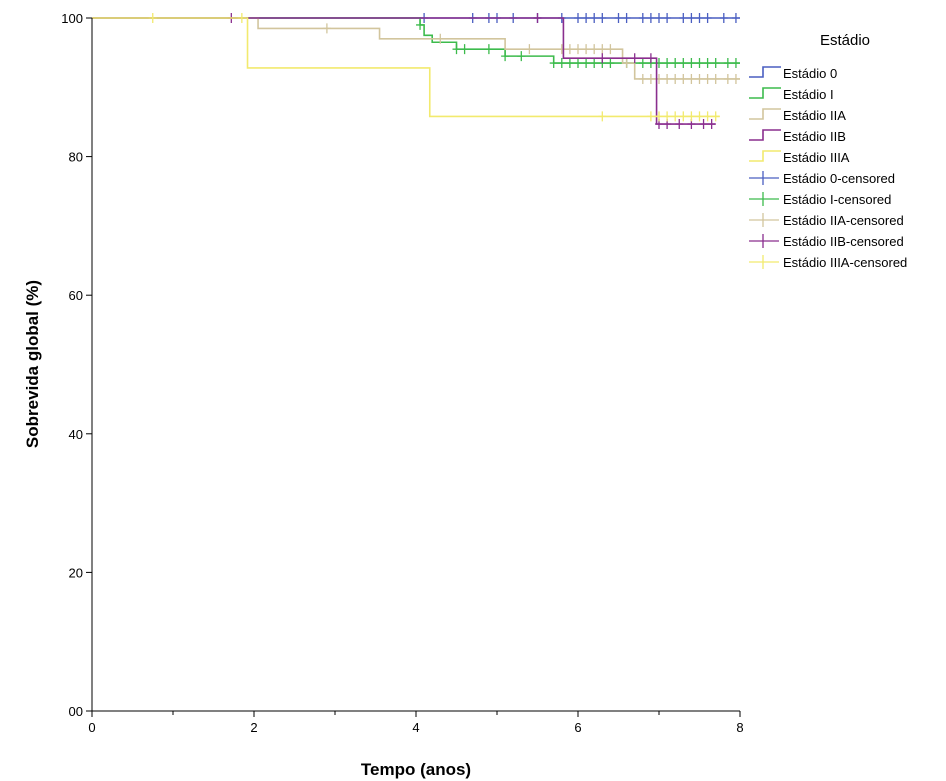 The height and width of the screenshot is (781, 946). What do you see at coordinates (814, 136) in the screenshot?
I see `legend-label: Estádio IIB` at bounding box center [814, 136].